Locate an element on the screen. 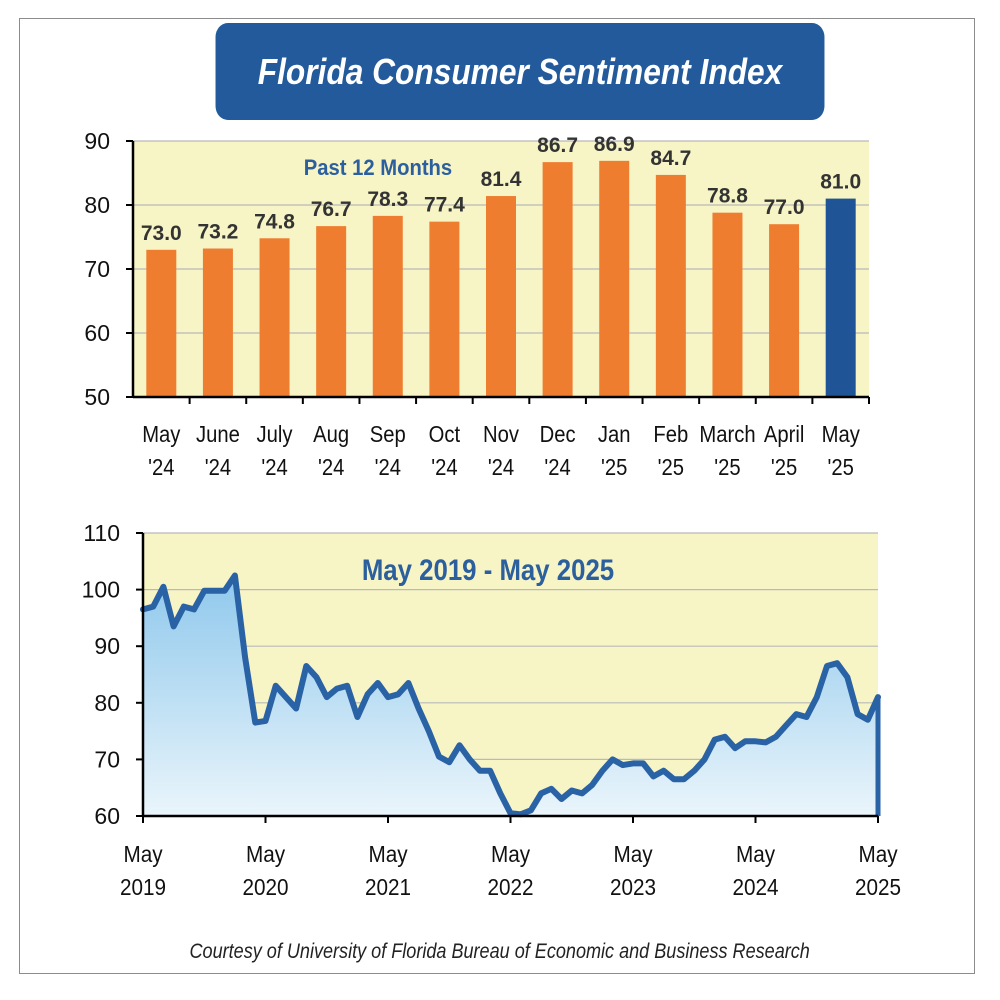  bar-x-tick-label: April '25 is located at coordinates (784, 451).